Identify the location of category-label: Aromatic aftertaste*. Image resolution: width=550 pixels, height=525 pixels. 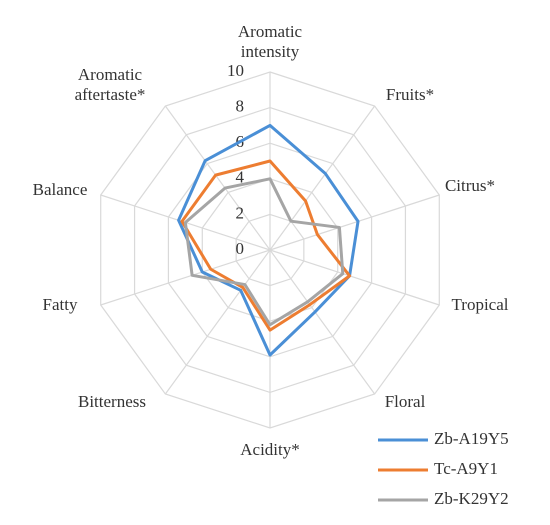
(110, 84).